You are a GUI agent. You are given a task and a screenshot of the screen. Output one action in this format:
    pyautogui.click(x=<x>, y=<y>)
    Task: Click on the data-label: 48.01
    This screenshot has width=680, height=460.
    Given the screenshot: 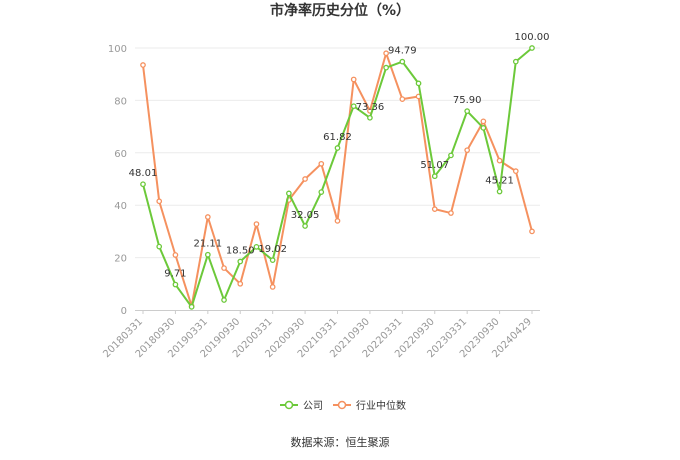 What is the action you would take?
    pyautogui.click(x=143, y=173)
    